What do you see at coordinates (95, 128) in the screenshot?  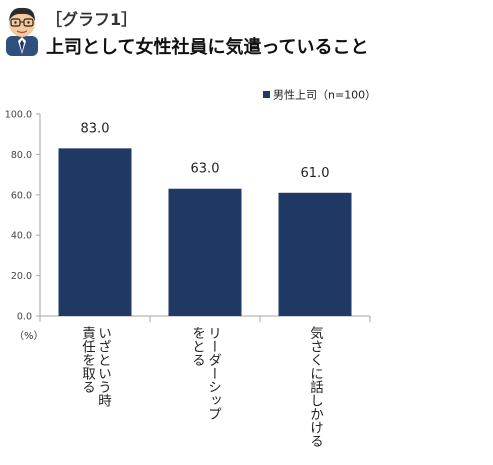 I see `data-label: 83.0` at bounding box center [95, 128].